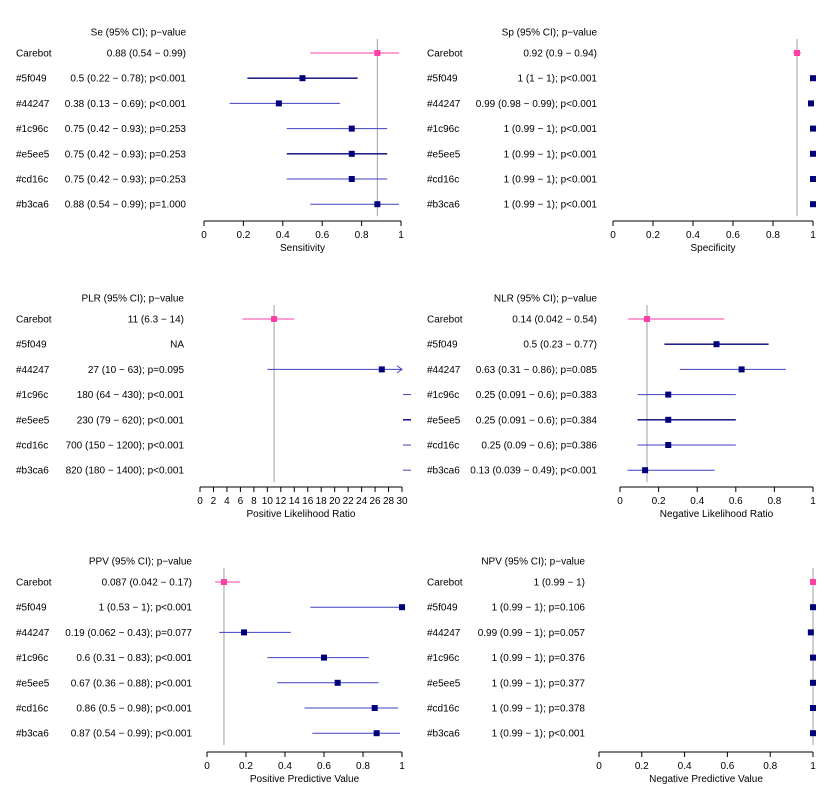 The image size is (830, 801). I want to click on row-estimate-label: 1 (0.99 − 1); p=0.376, so click(539, 658).